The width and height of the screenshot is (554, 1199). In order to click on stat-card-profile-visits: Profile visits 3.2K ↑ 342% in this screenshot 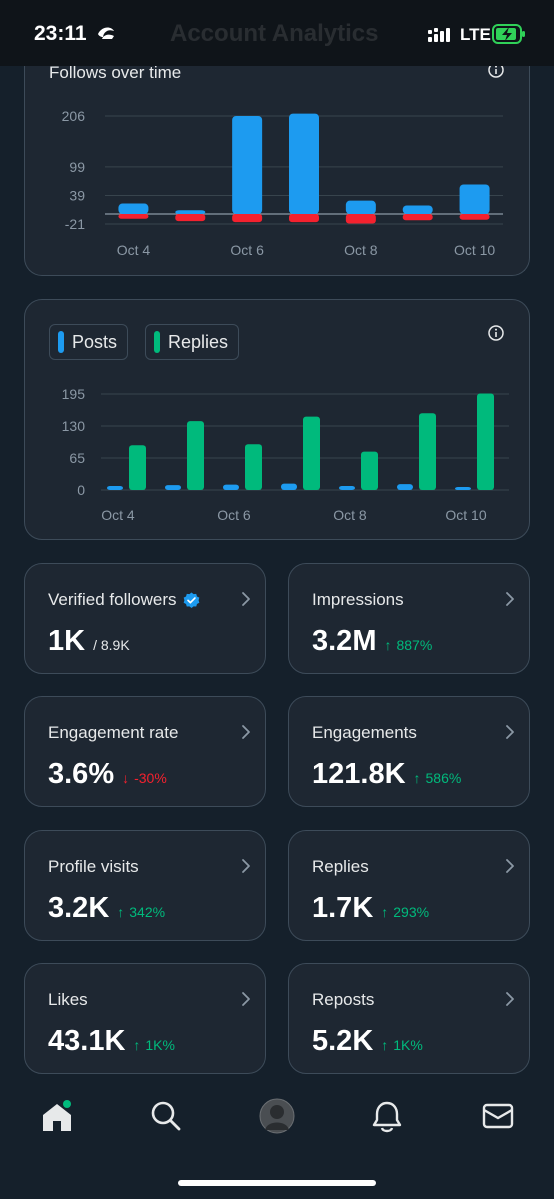, I will do `click(145, 885)`.